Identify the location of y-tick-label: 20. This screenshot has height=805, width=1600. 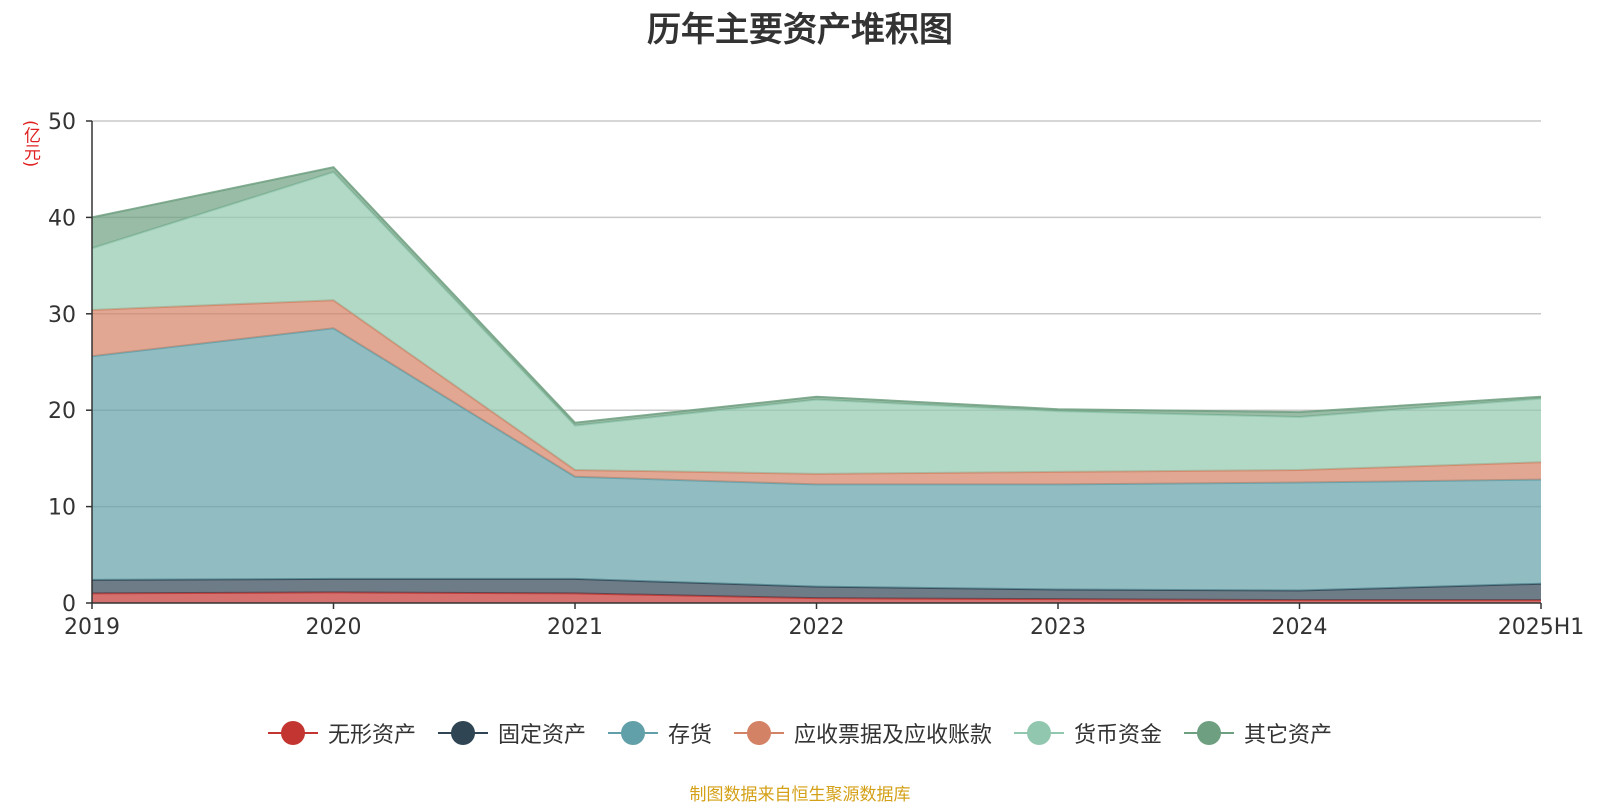
(62, 411).